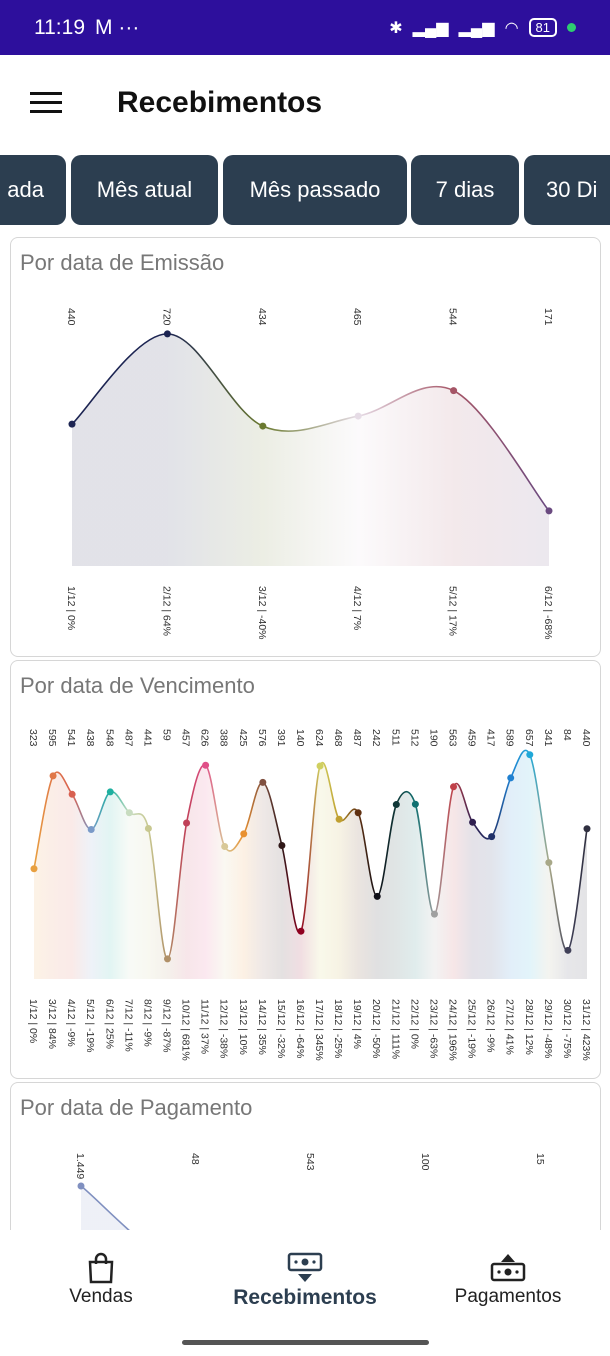 The image size is (610, 1356). What do you see at coordinates (453, 317) in the screenshot?
I see `value-label: 544` at bounding box center [453, 317].